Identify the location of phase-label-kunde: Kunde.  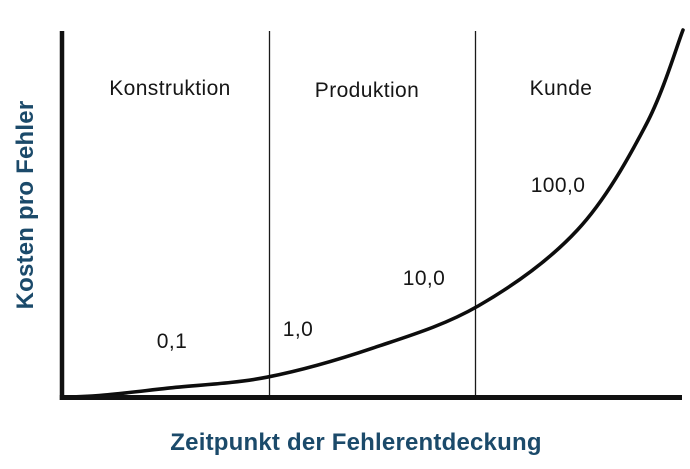
(561, 88).